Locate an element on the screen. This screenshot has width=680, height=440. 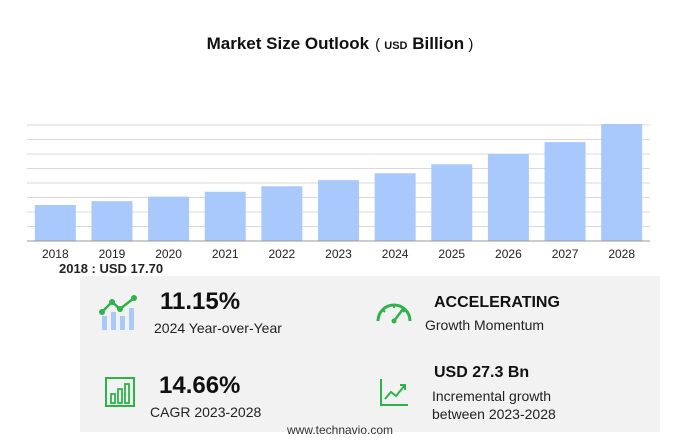
title-text: Market Size Outlook is located at coordinates (288, 43).